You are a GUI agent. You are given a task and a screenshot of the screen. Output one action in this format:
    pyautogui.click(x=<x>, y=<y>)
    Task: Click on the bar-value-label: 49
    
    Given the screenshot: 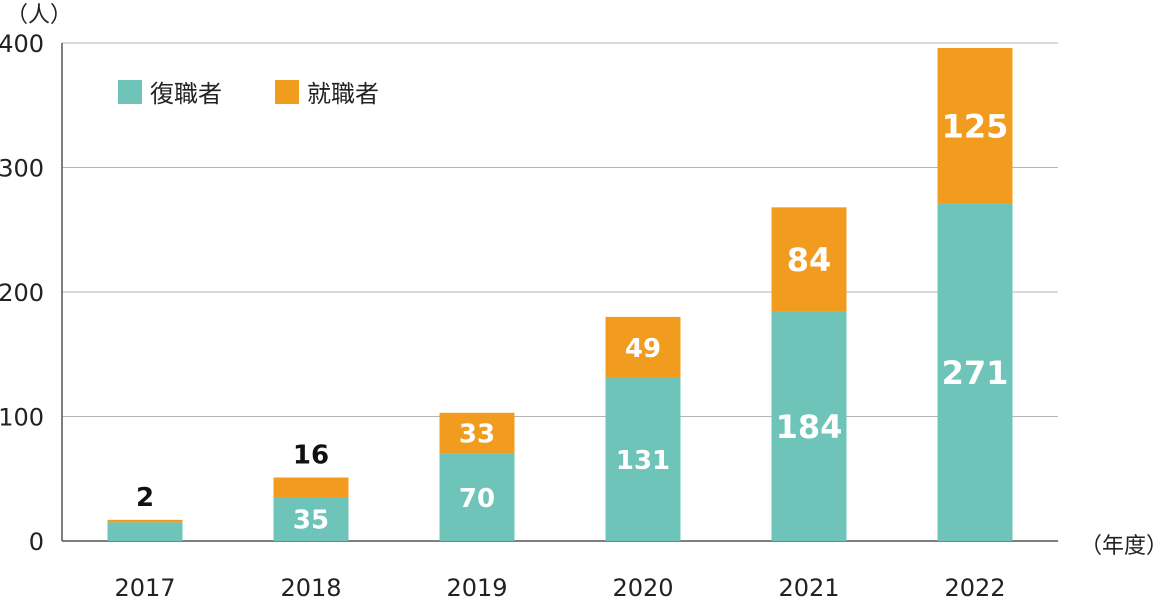 What is the action you would take?
    pyautogui.click(x=643, y=349)
    